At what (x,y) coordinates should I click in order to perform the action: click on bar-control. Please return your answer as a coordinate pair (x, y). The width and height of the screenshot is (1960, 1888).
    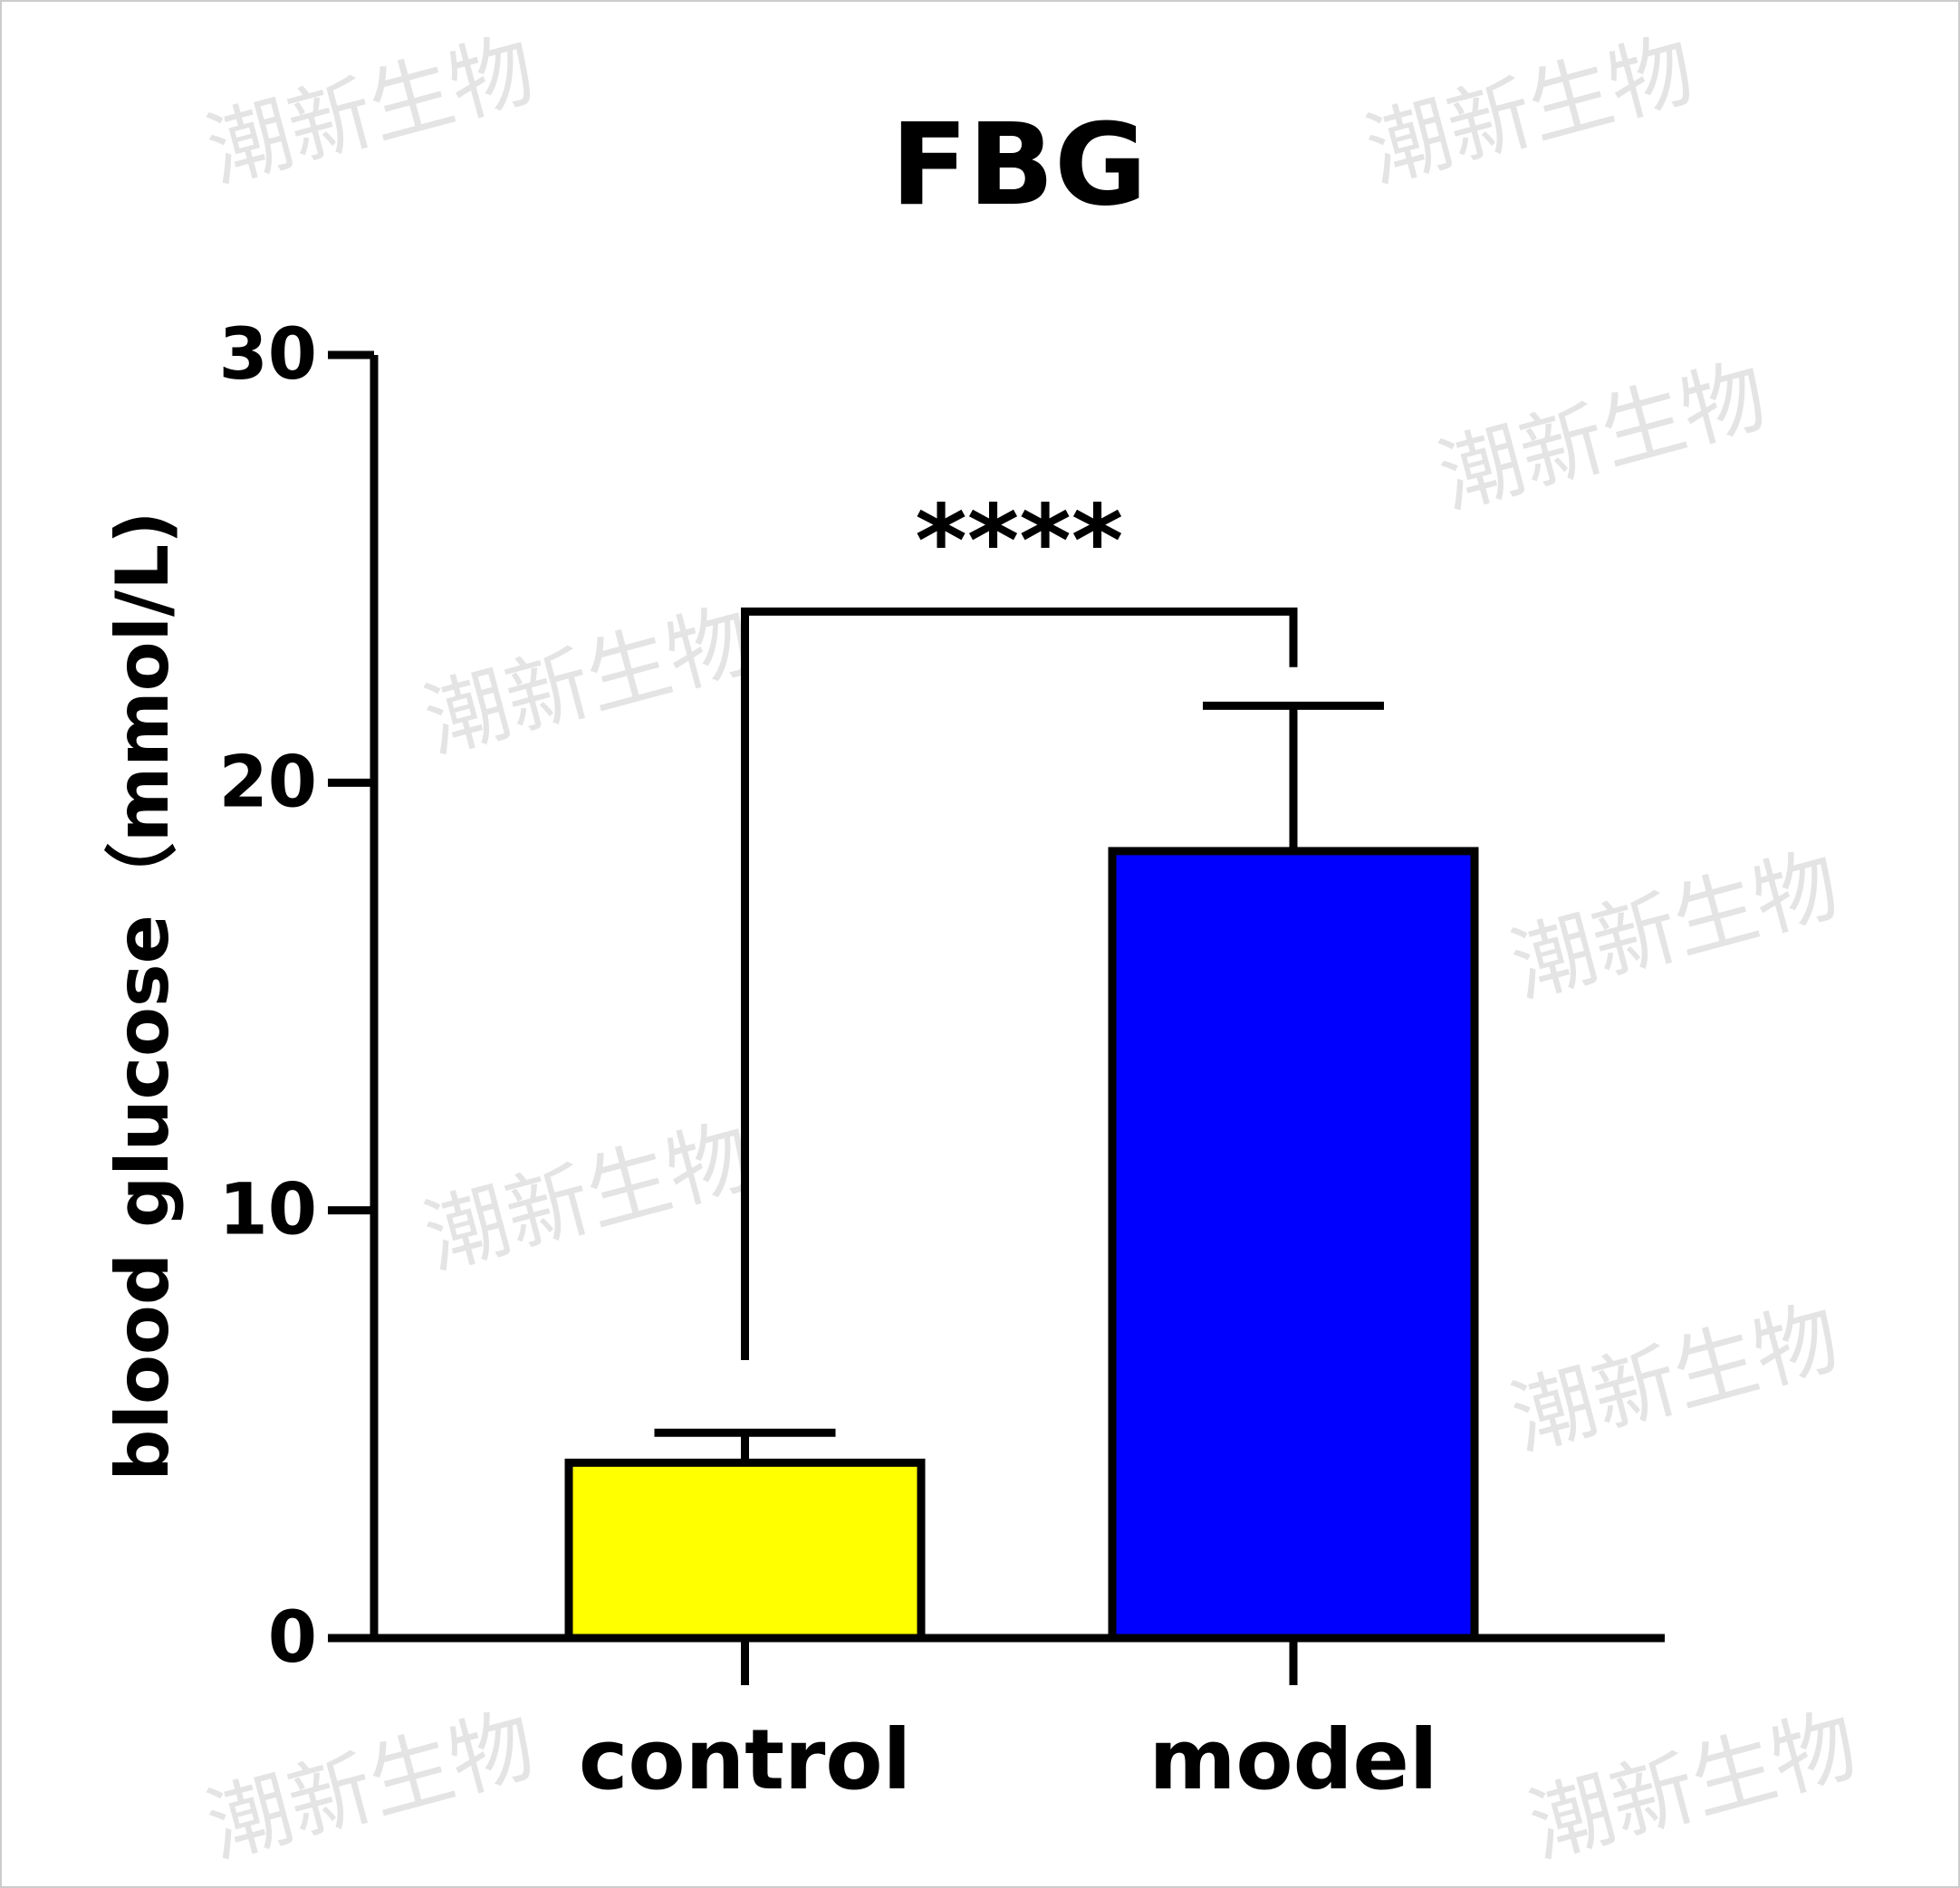
    Looking at the image, I should click on (745, 1551).